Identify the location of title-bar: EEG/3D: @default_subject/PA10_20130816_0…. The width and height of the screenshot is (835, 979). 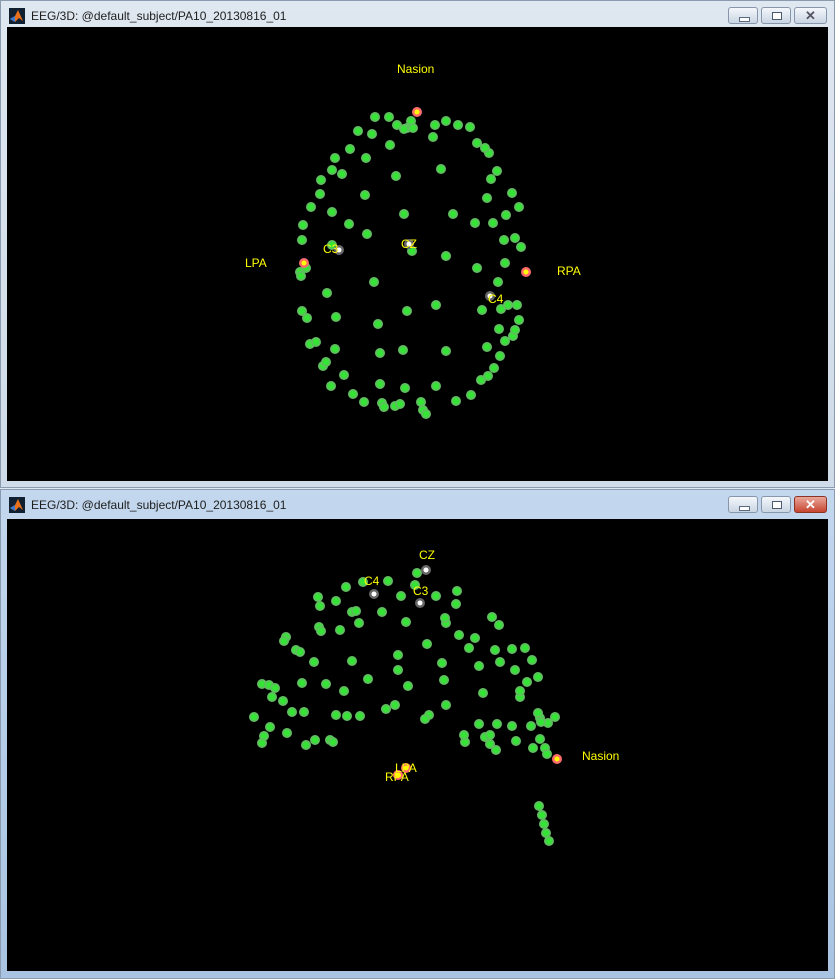
(417, 14).